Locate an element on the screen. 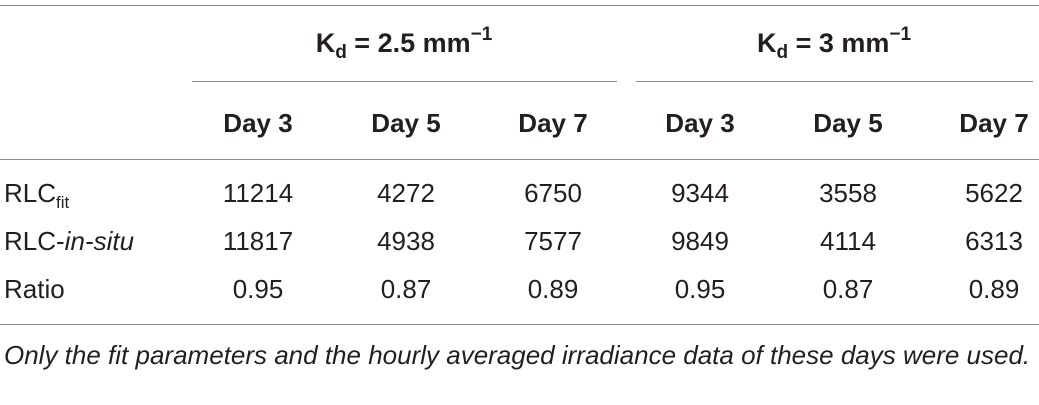 The width and height of the screenshot is (1039, 405). table-cell: 11817 is located at coordinates (258, 241).